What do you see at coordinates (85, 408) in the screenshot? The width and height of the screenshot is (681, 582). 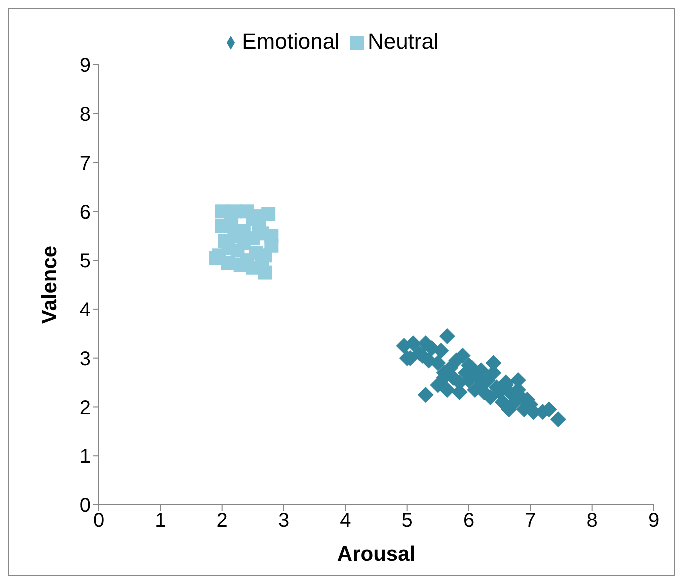 I see `y-tick-label: 2` at bounding box center [85, 408].